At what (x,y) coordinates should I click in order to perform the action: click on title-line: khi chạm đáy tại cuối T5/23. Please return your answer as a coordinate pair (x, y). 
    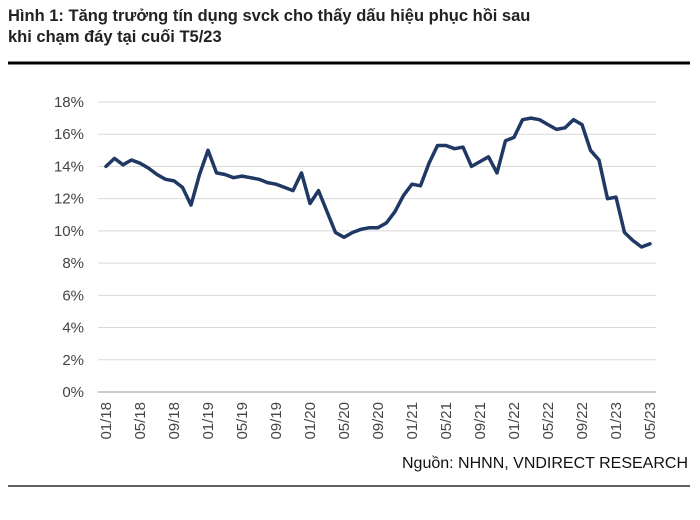
    Looking at the image, I should click on (115, 37).